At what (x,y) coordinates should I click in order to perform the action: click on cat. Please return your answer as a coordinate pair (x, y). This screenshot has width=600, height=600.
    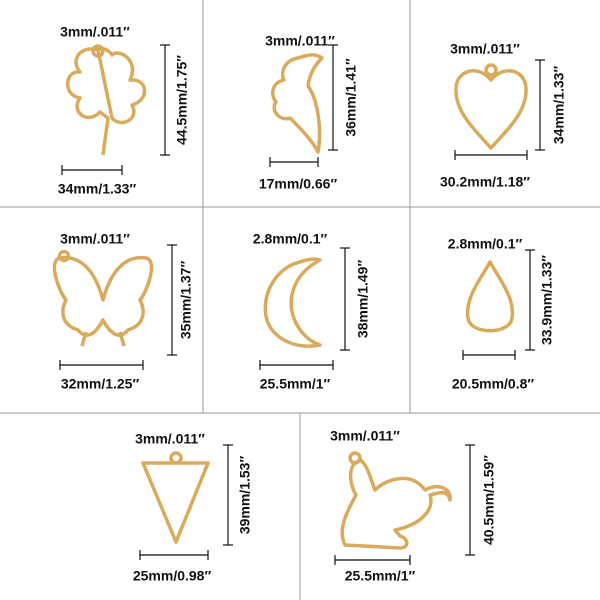
    Looking at the image, I should click on (396, 504).